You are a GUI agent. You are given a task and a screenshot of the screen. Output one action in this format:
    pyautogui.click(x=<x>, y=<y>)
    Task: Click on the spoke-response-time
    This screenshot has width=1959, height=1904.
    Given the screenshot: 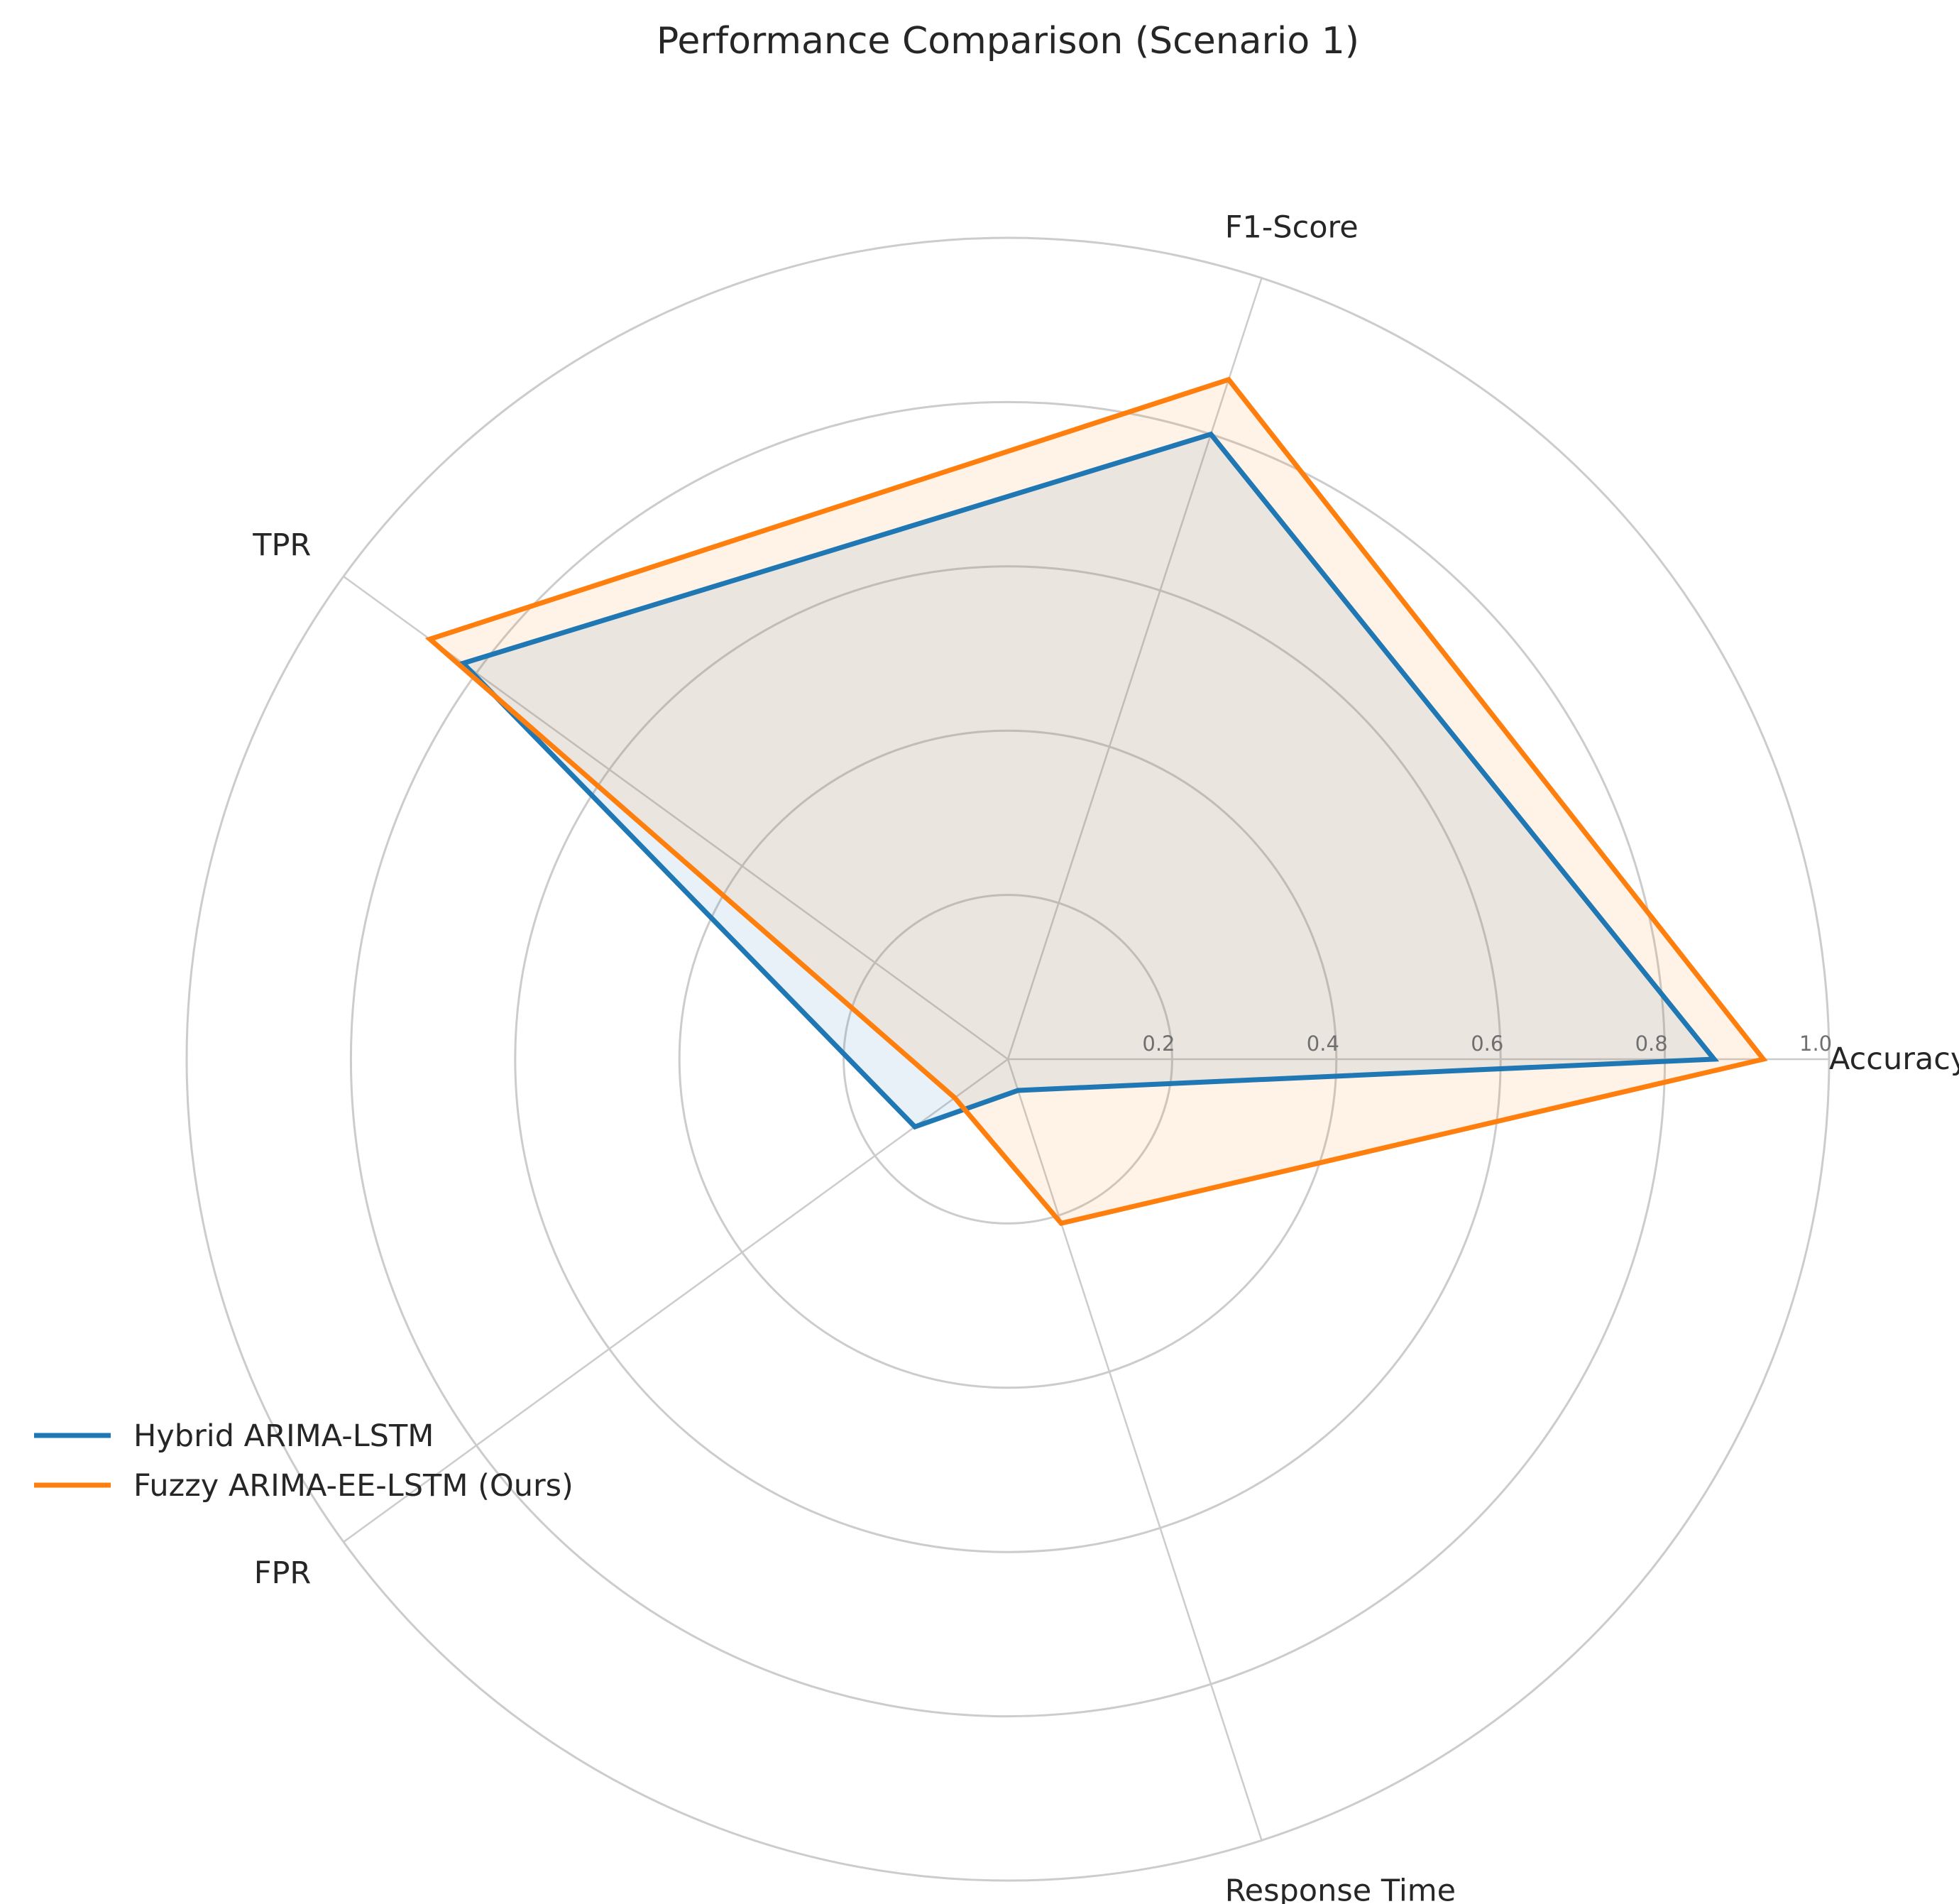 What is the action you would take?
    pyautogui.click(x=1134, y=1449)
    